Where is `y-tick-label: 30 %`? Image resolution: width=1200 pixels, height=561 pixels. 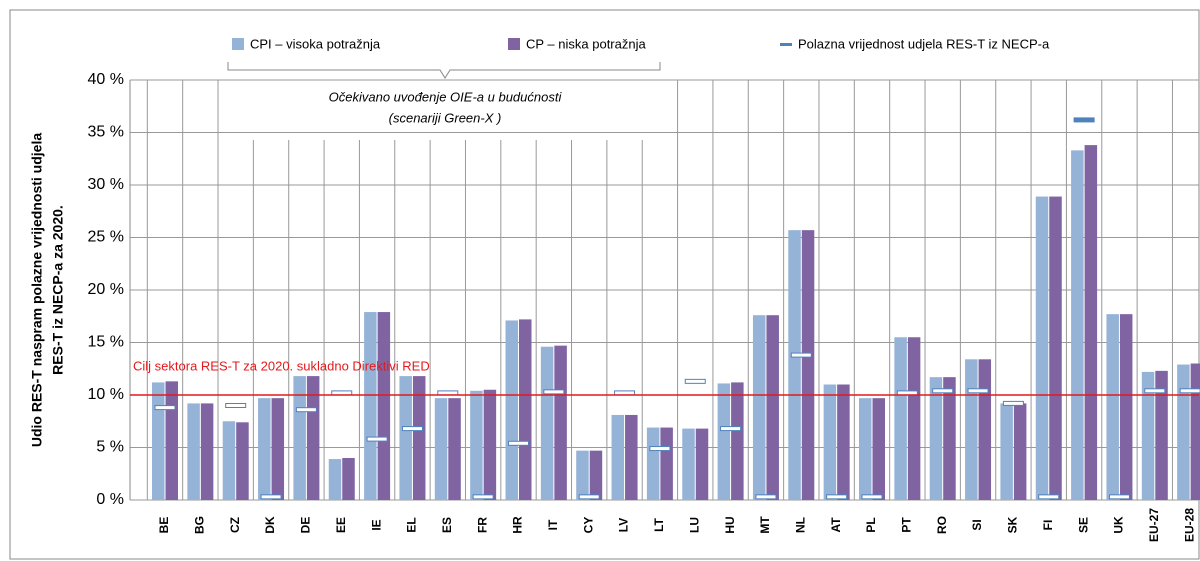 y-tick-label: 30 % is located at coordinates (106, 184).